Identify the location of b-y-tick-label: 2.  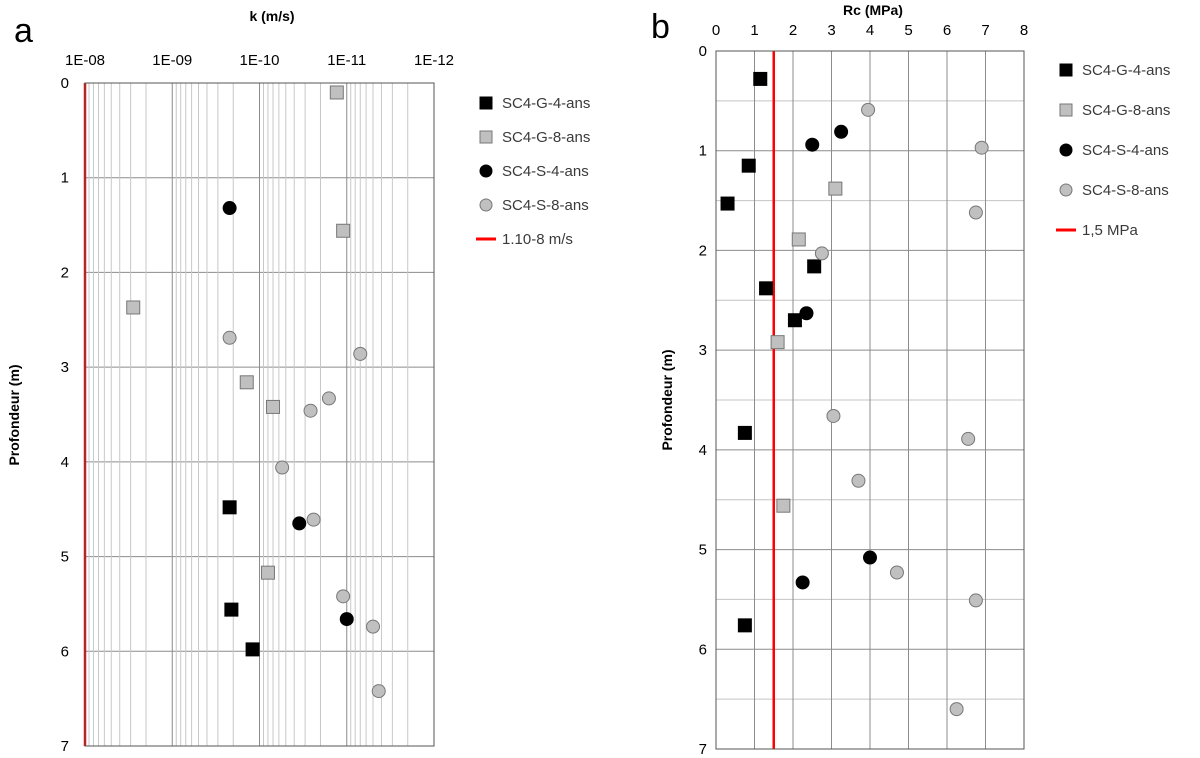
(703, 250).